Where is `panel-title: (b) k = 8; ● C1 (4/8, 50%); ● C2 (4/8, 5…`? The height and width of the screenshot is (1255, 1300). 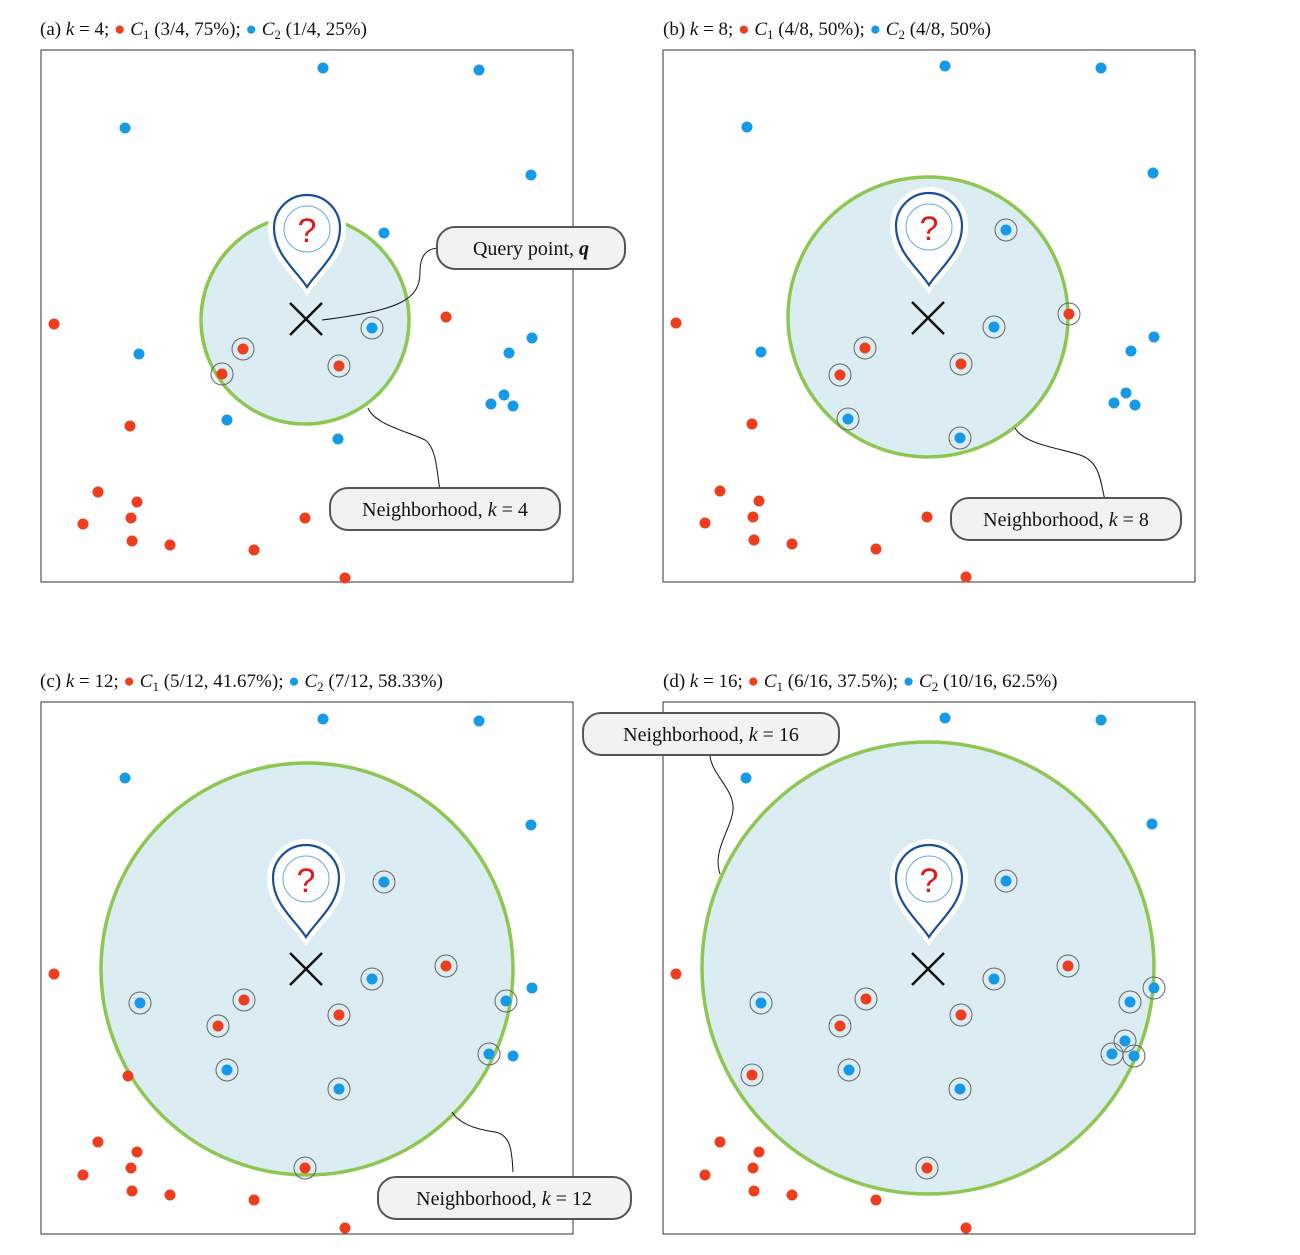 panel-title: (b) k = 8; ● C1 (4/8, 50%); ● C2 (4/8, 5… is located at coordinates (827, 30).